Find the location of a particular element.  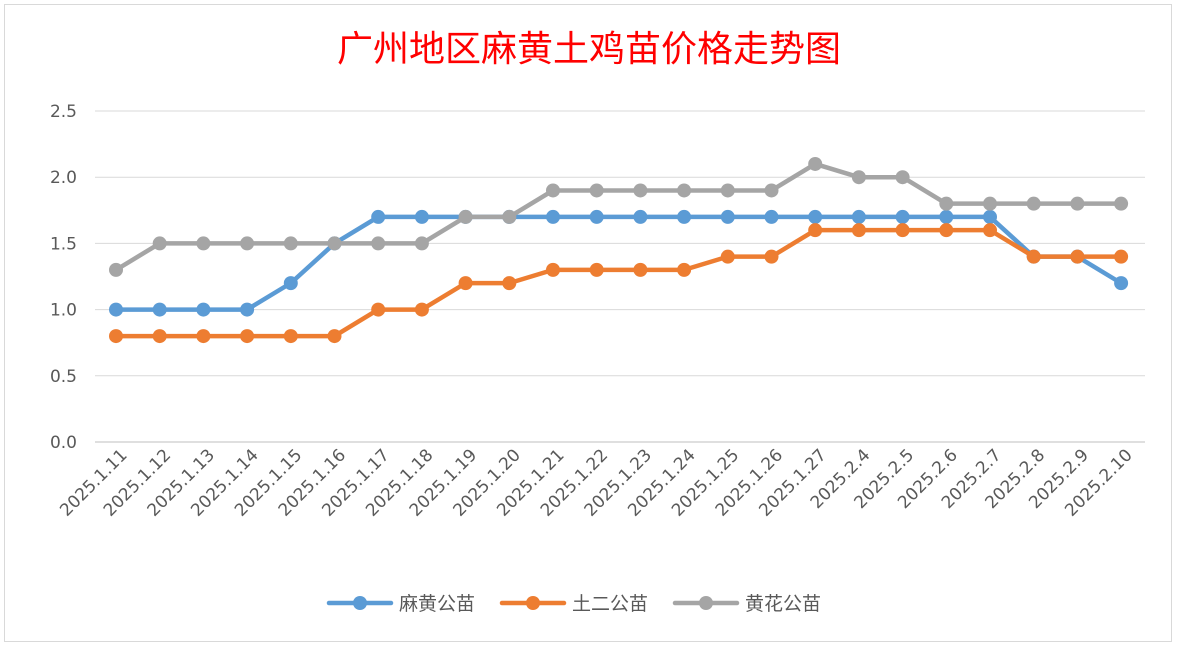

legend-label: 麻黄公苗 is located at coordinates (437, 604).